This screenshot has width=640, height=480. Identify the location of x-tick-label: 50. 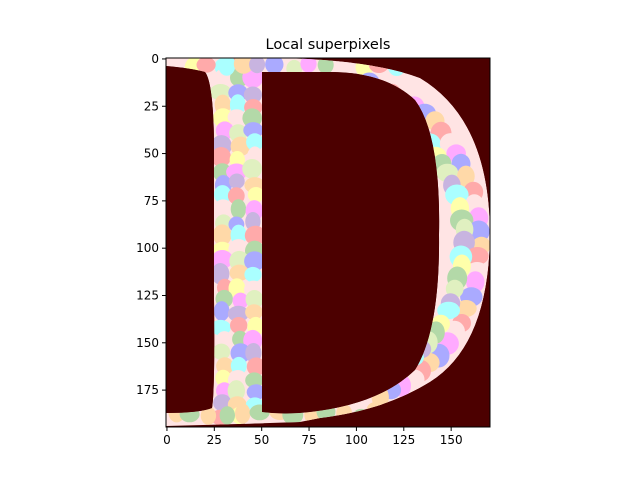
(261, 440).